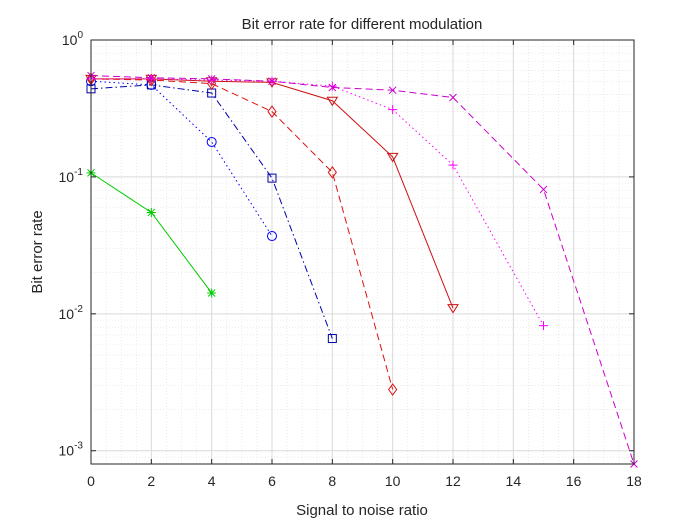 The height and width of the screenshot is (530, 700). Describe the element at coordinates (393, 481) in the screenshot. I see `x-tick-label: 10` at that location.